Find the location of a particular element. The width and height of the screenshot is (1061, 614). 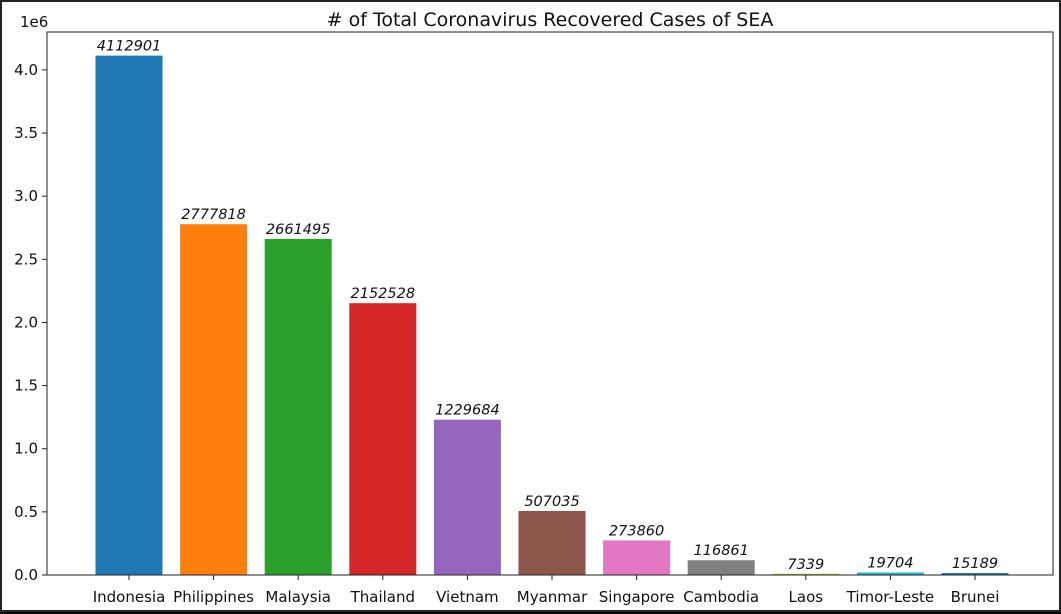

data-label-thailand: 2152528 is located at coordinates (383, 294).